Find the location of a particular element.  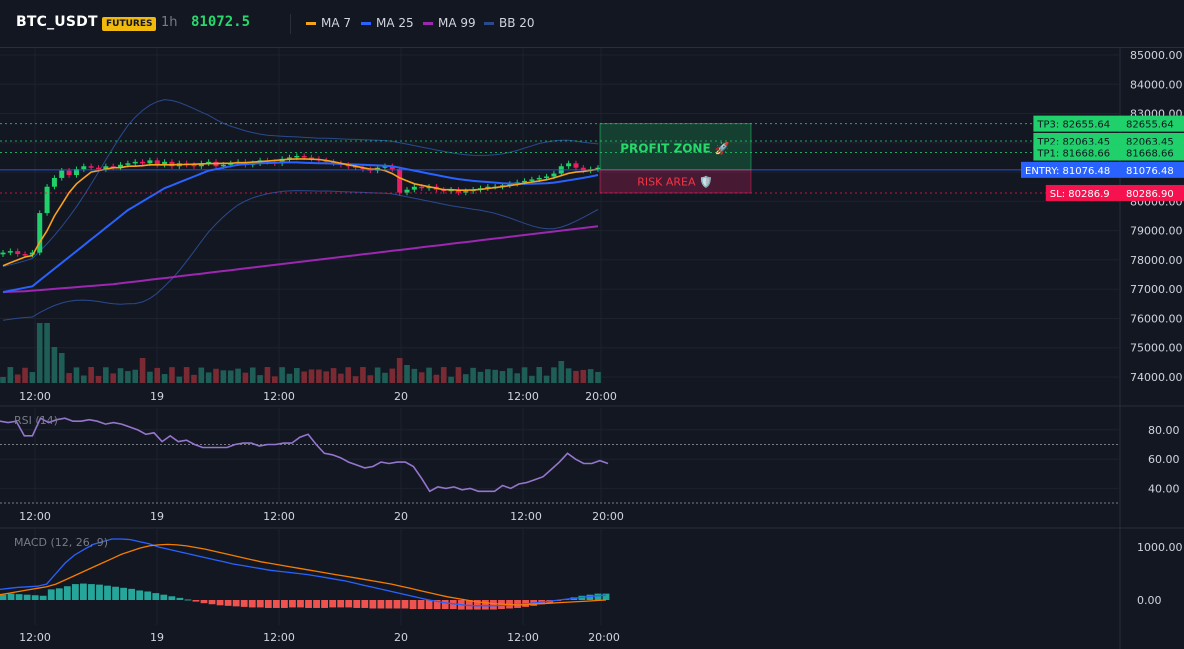

time-tick-label: 20:00 is located at coordinates (604, 637).